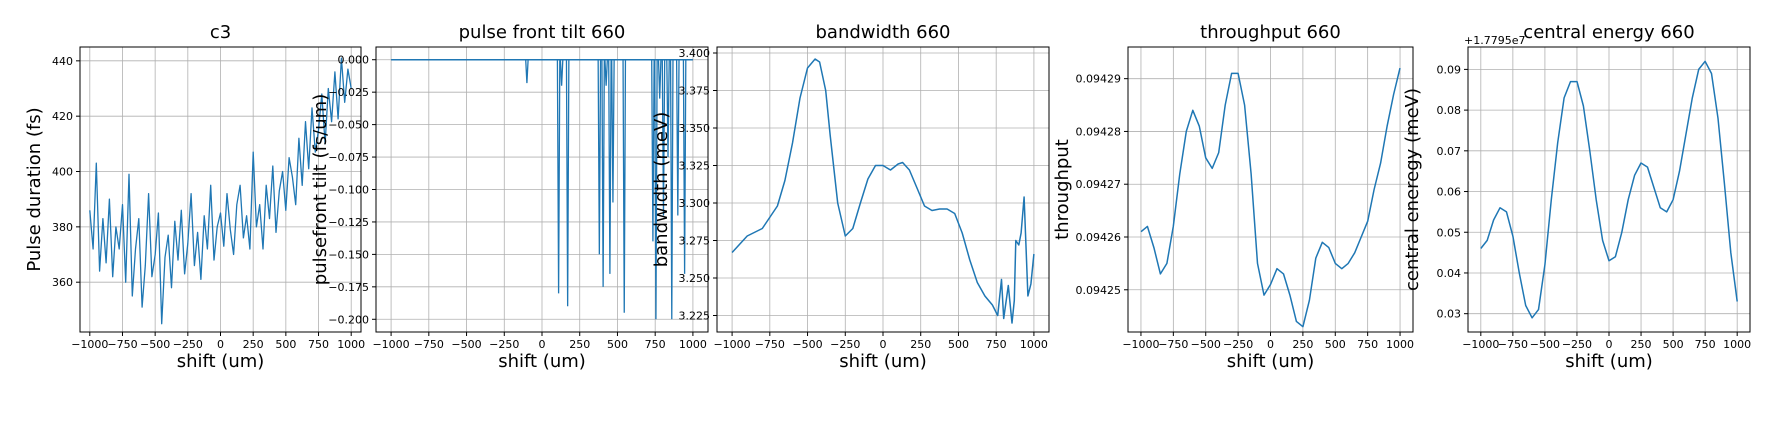  What do you see at coordinates (1270, 32) in the screenshot?
I see `chart-title: throughput 660` at bounding box center [1270, 32].